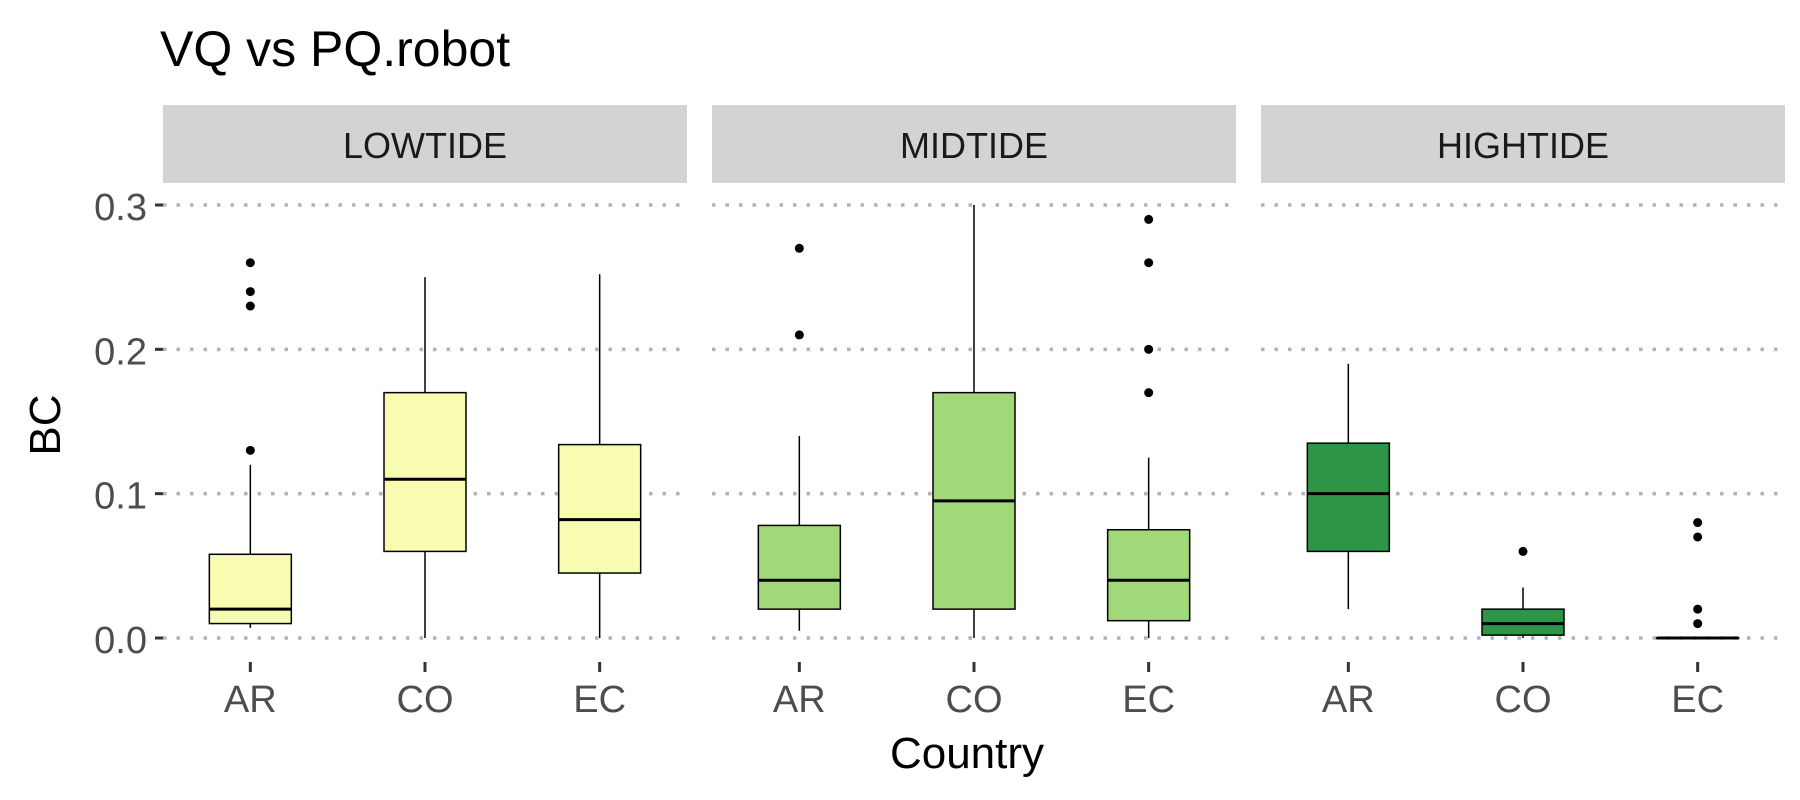 This screenshot has height=800, width=1800. Describe the element at coordinates (120, 208) in the screenshot. I see `y-tick-label: 0.3` at that location.